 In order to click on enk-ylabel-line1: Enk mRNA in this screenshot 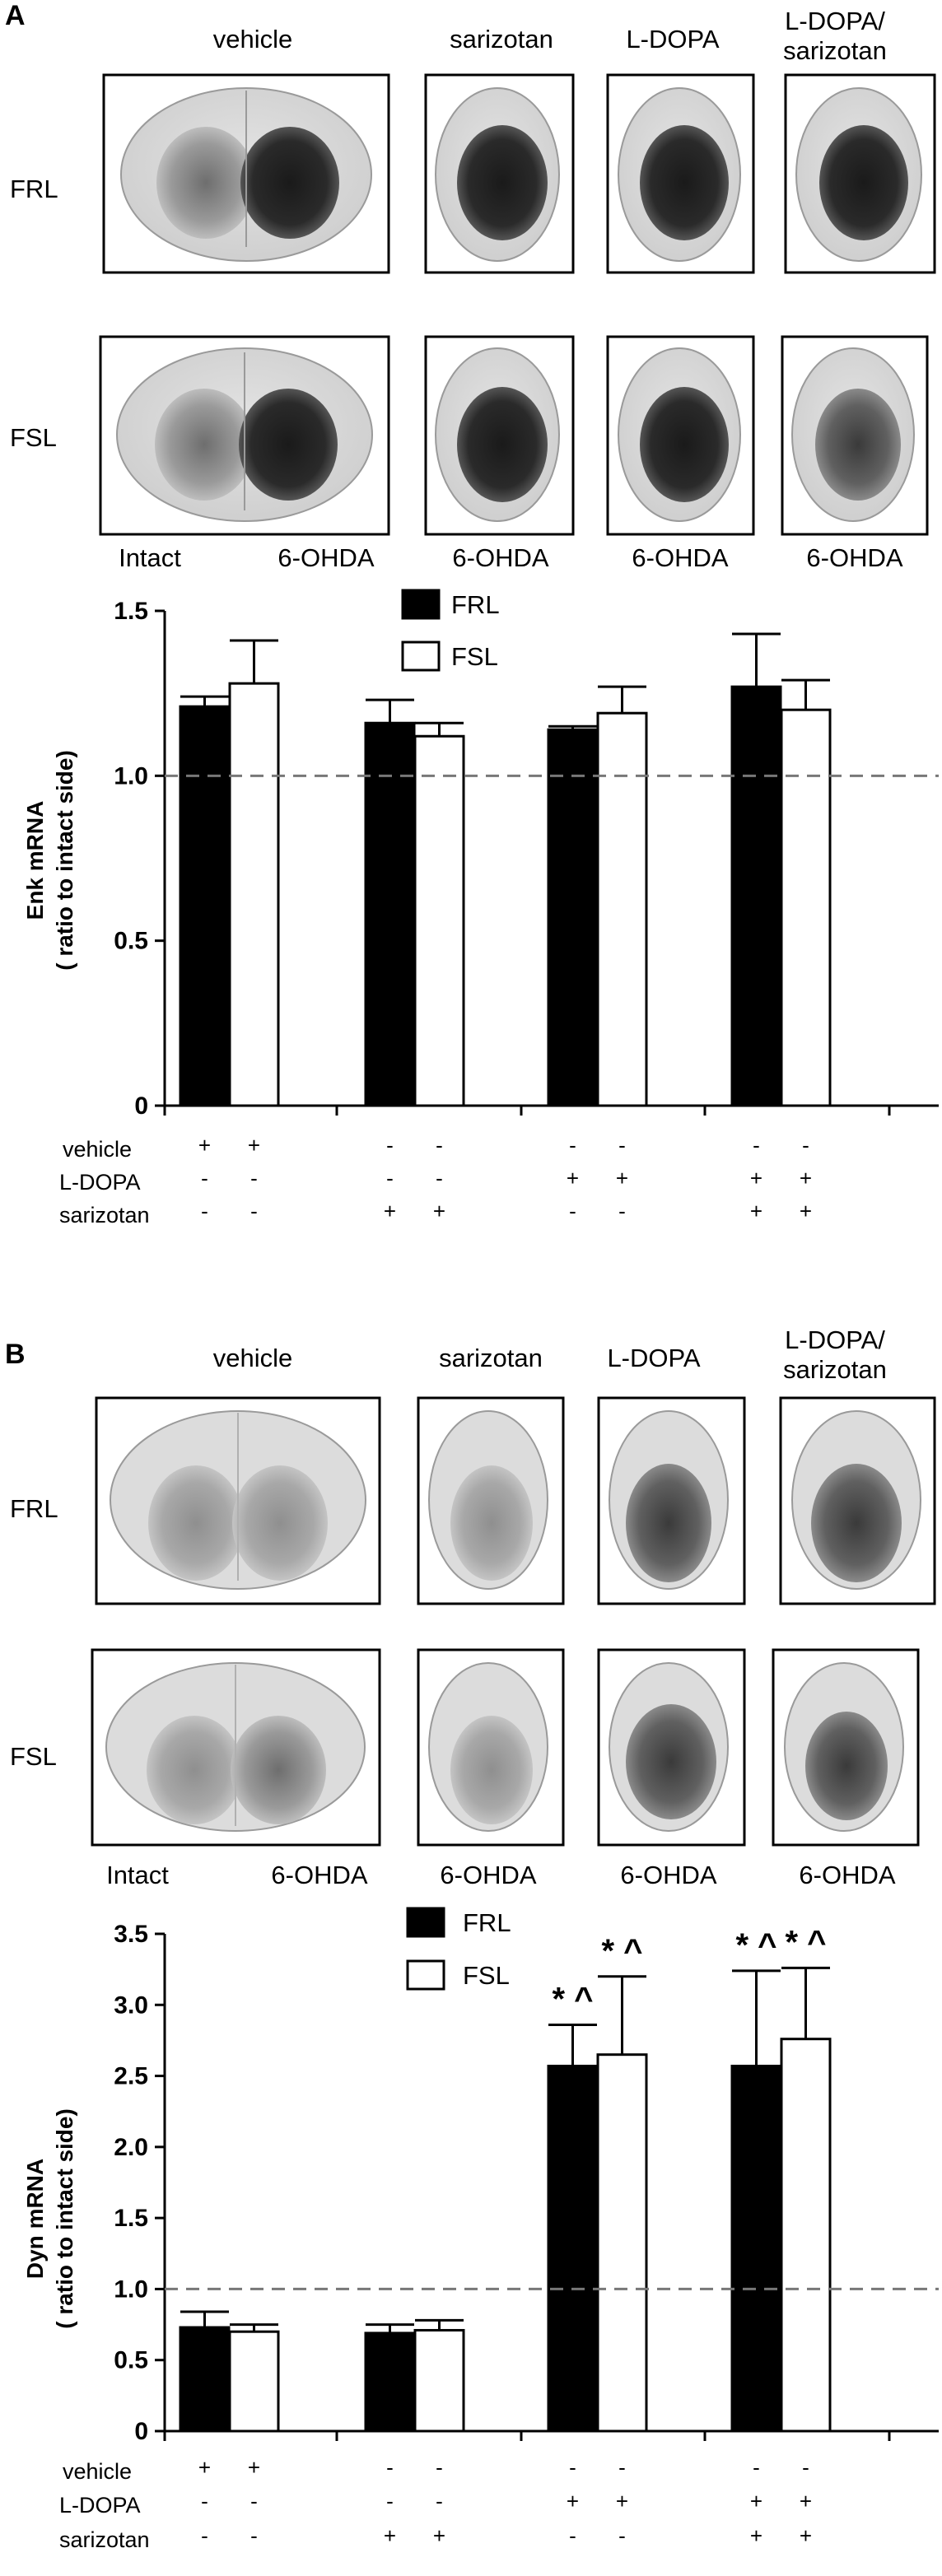, I will do `click(35, 860)`.